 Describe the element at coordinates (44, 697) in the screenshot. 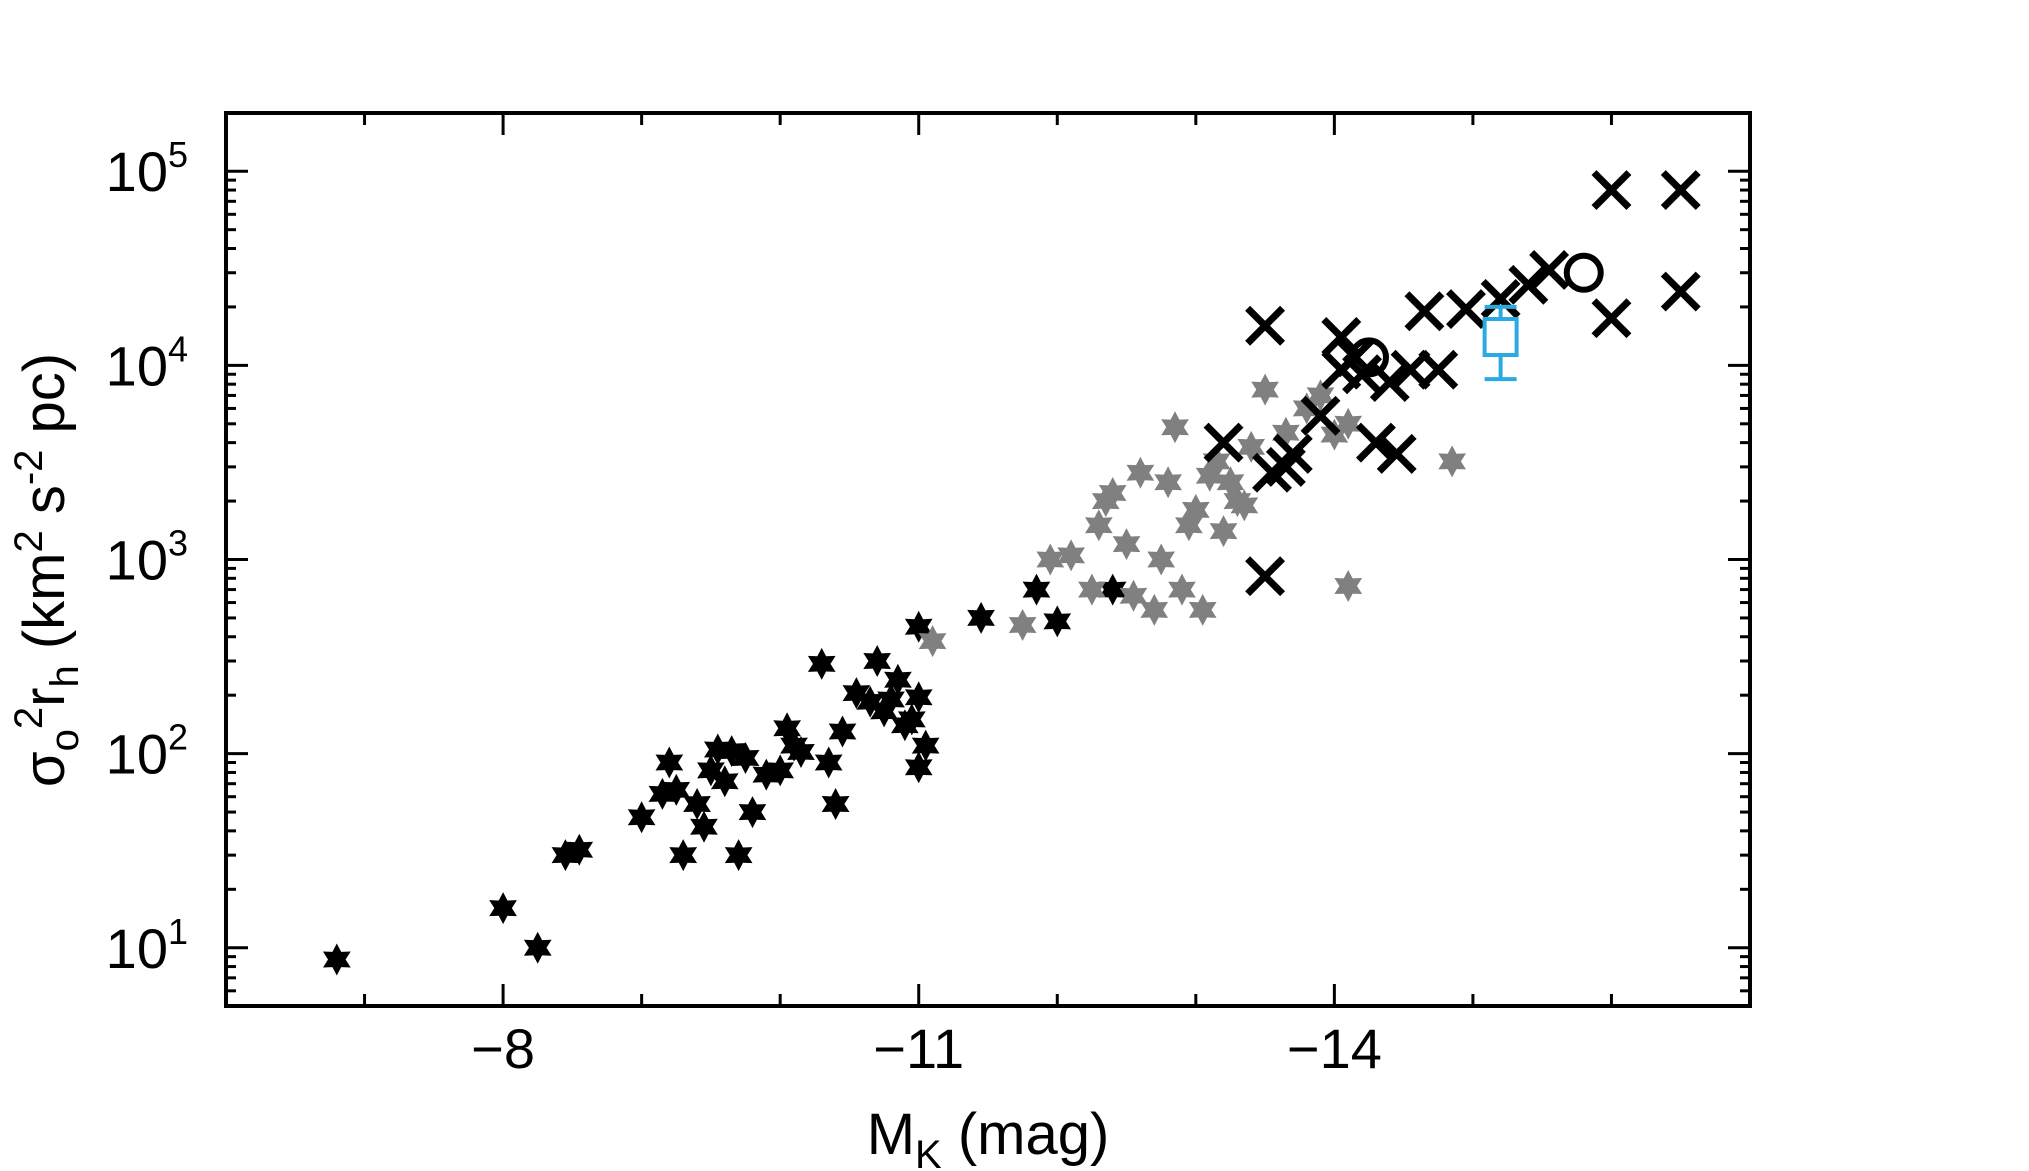

I see `y-title-r: r` at that location.